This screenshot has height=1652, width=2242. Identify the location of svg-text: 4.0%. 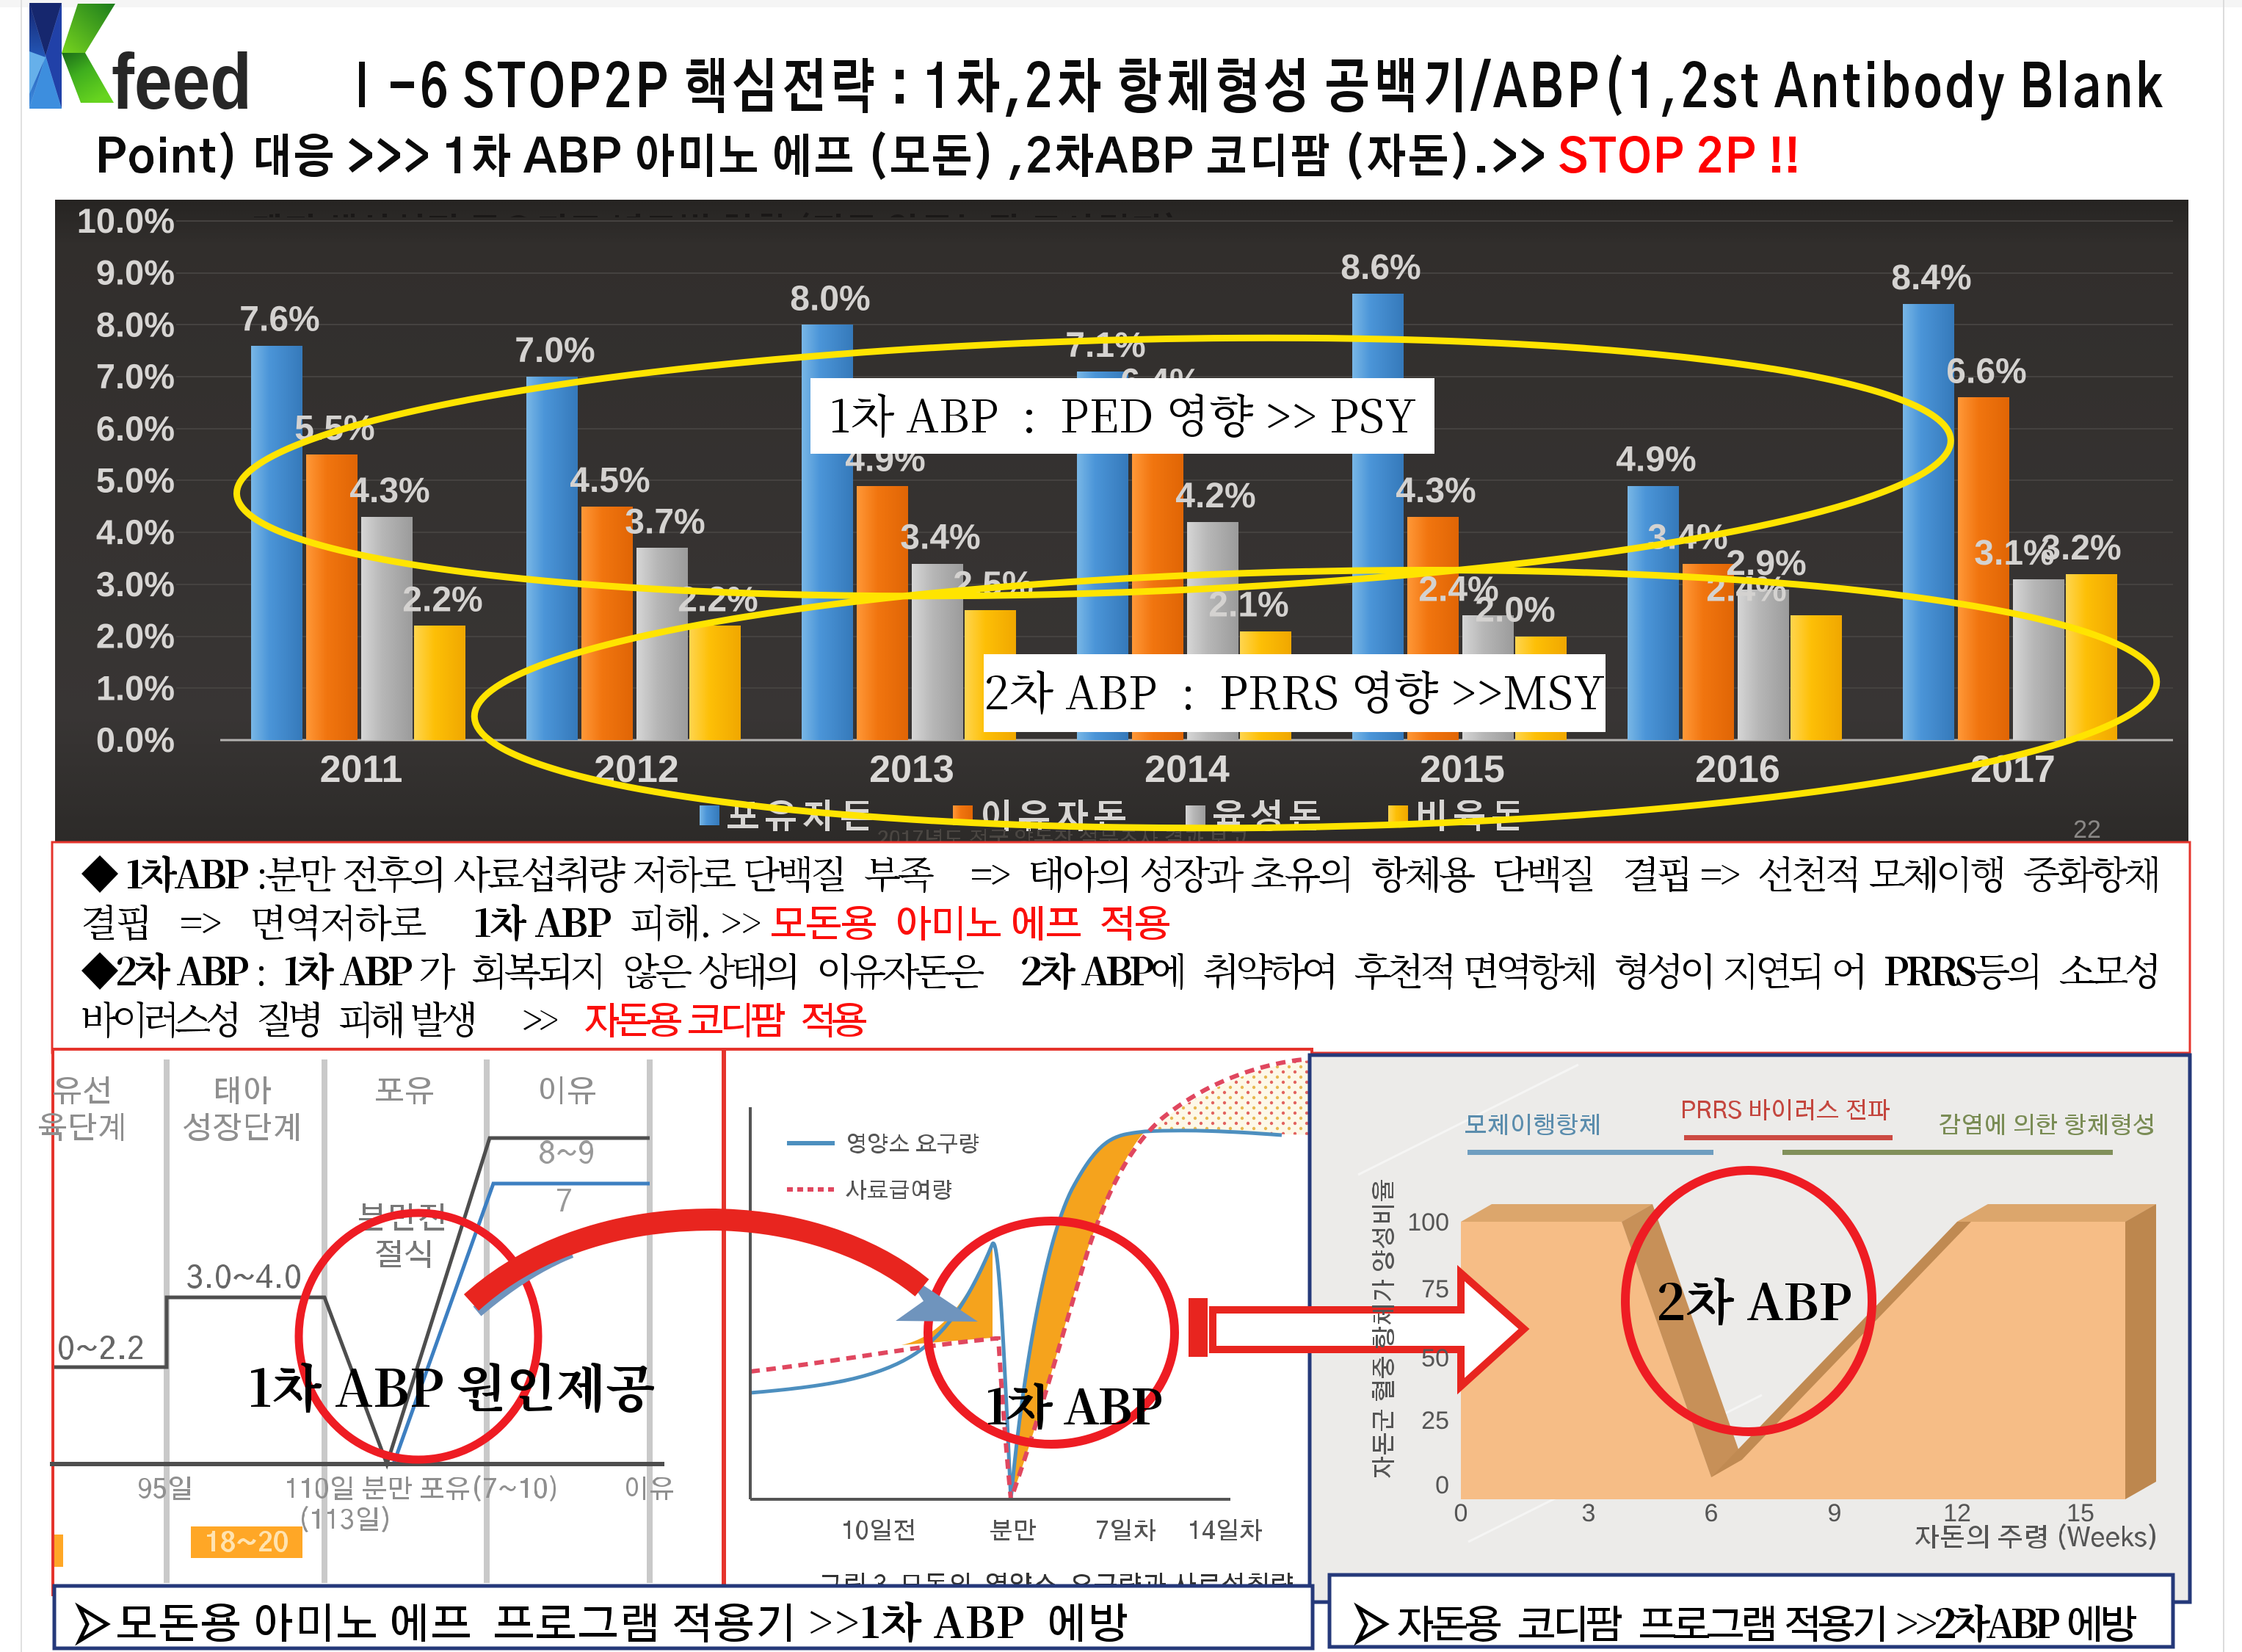
(135, 531).